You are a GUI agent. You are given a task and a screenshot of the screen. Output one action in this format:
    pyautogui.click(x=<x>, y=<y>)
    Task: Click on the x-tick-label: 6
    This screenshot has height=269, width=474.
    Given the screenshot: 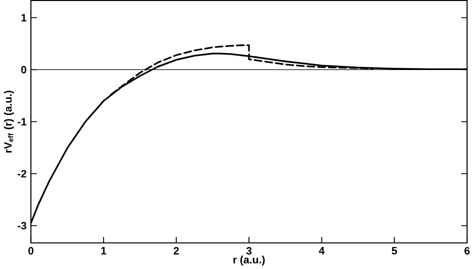 What is the action you would take?
    pyautogui.click(x=467, y=250)
    